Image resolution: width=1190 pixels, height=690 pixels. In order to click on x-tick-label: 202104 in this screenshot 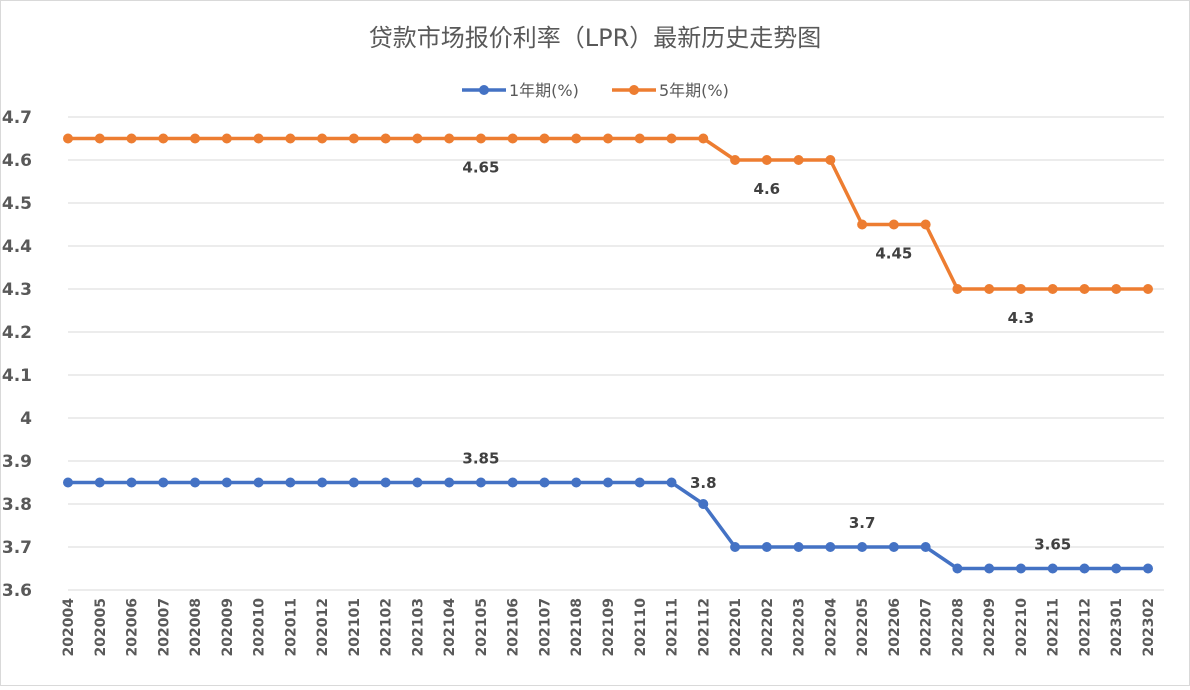, I will do `click(450, 627)`.